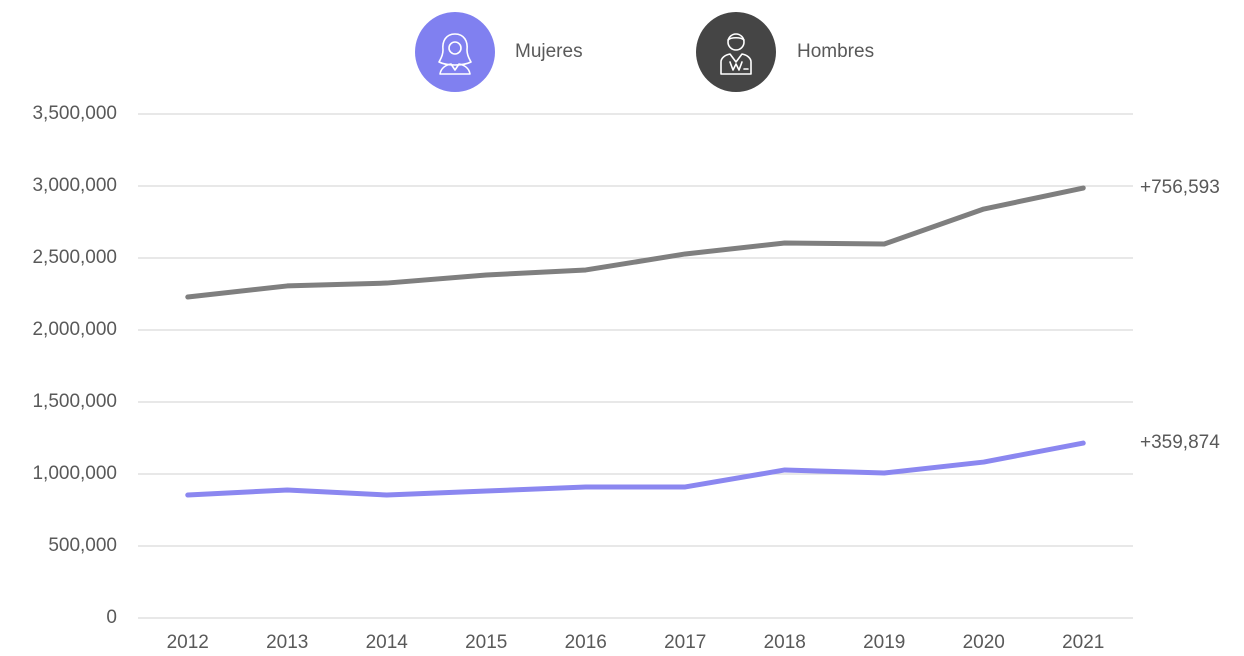 This screenshot has width=1244, height=656. What do you see at coordinates (74, 185) in the screenshot?
I see `y-tick-label: 3,000,000` at bounding box center [74, 185].